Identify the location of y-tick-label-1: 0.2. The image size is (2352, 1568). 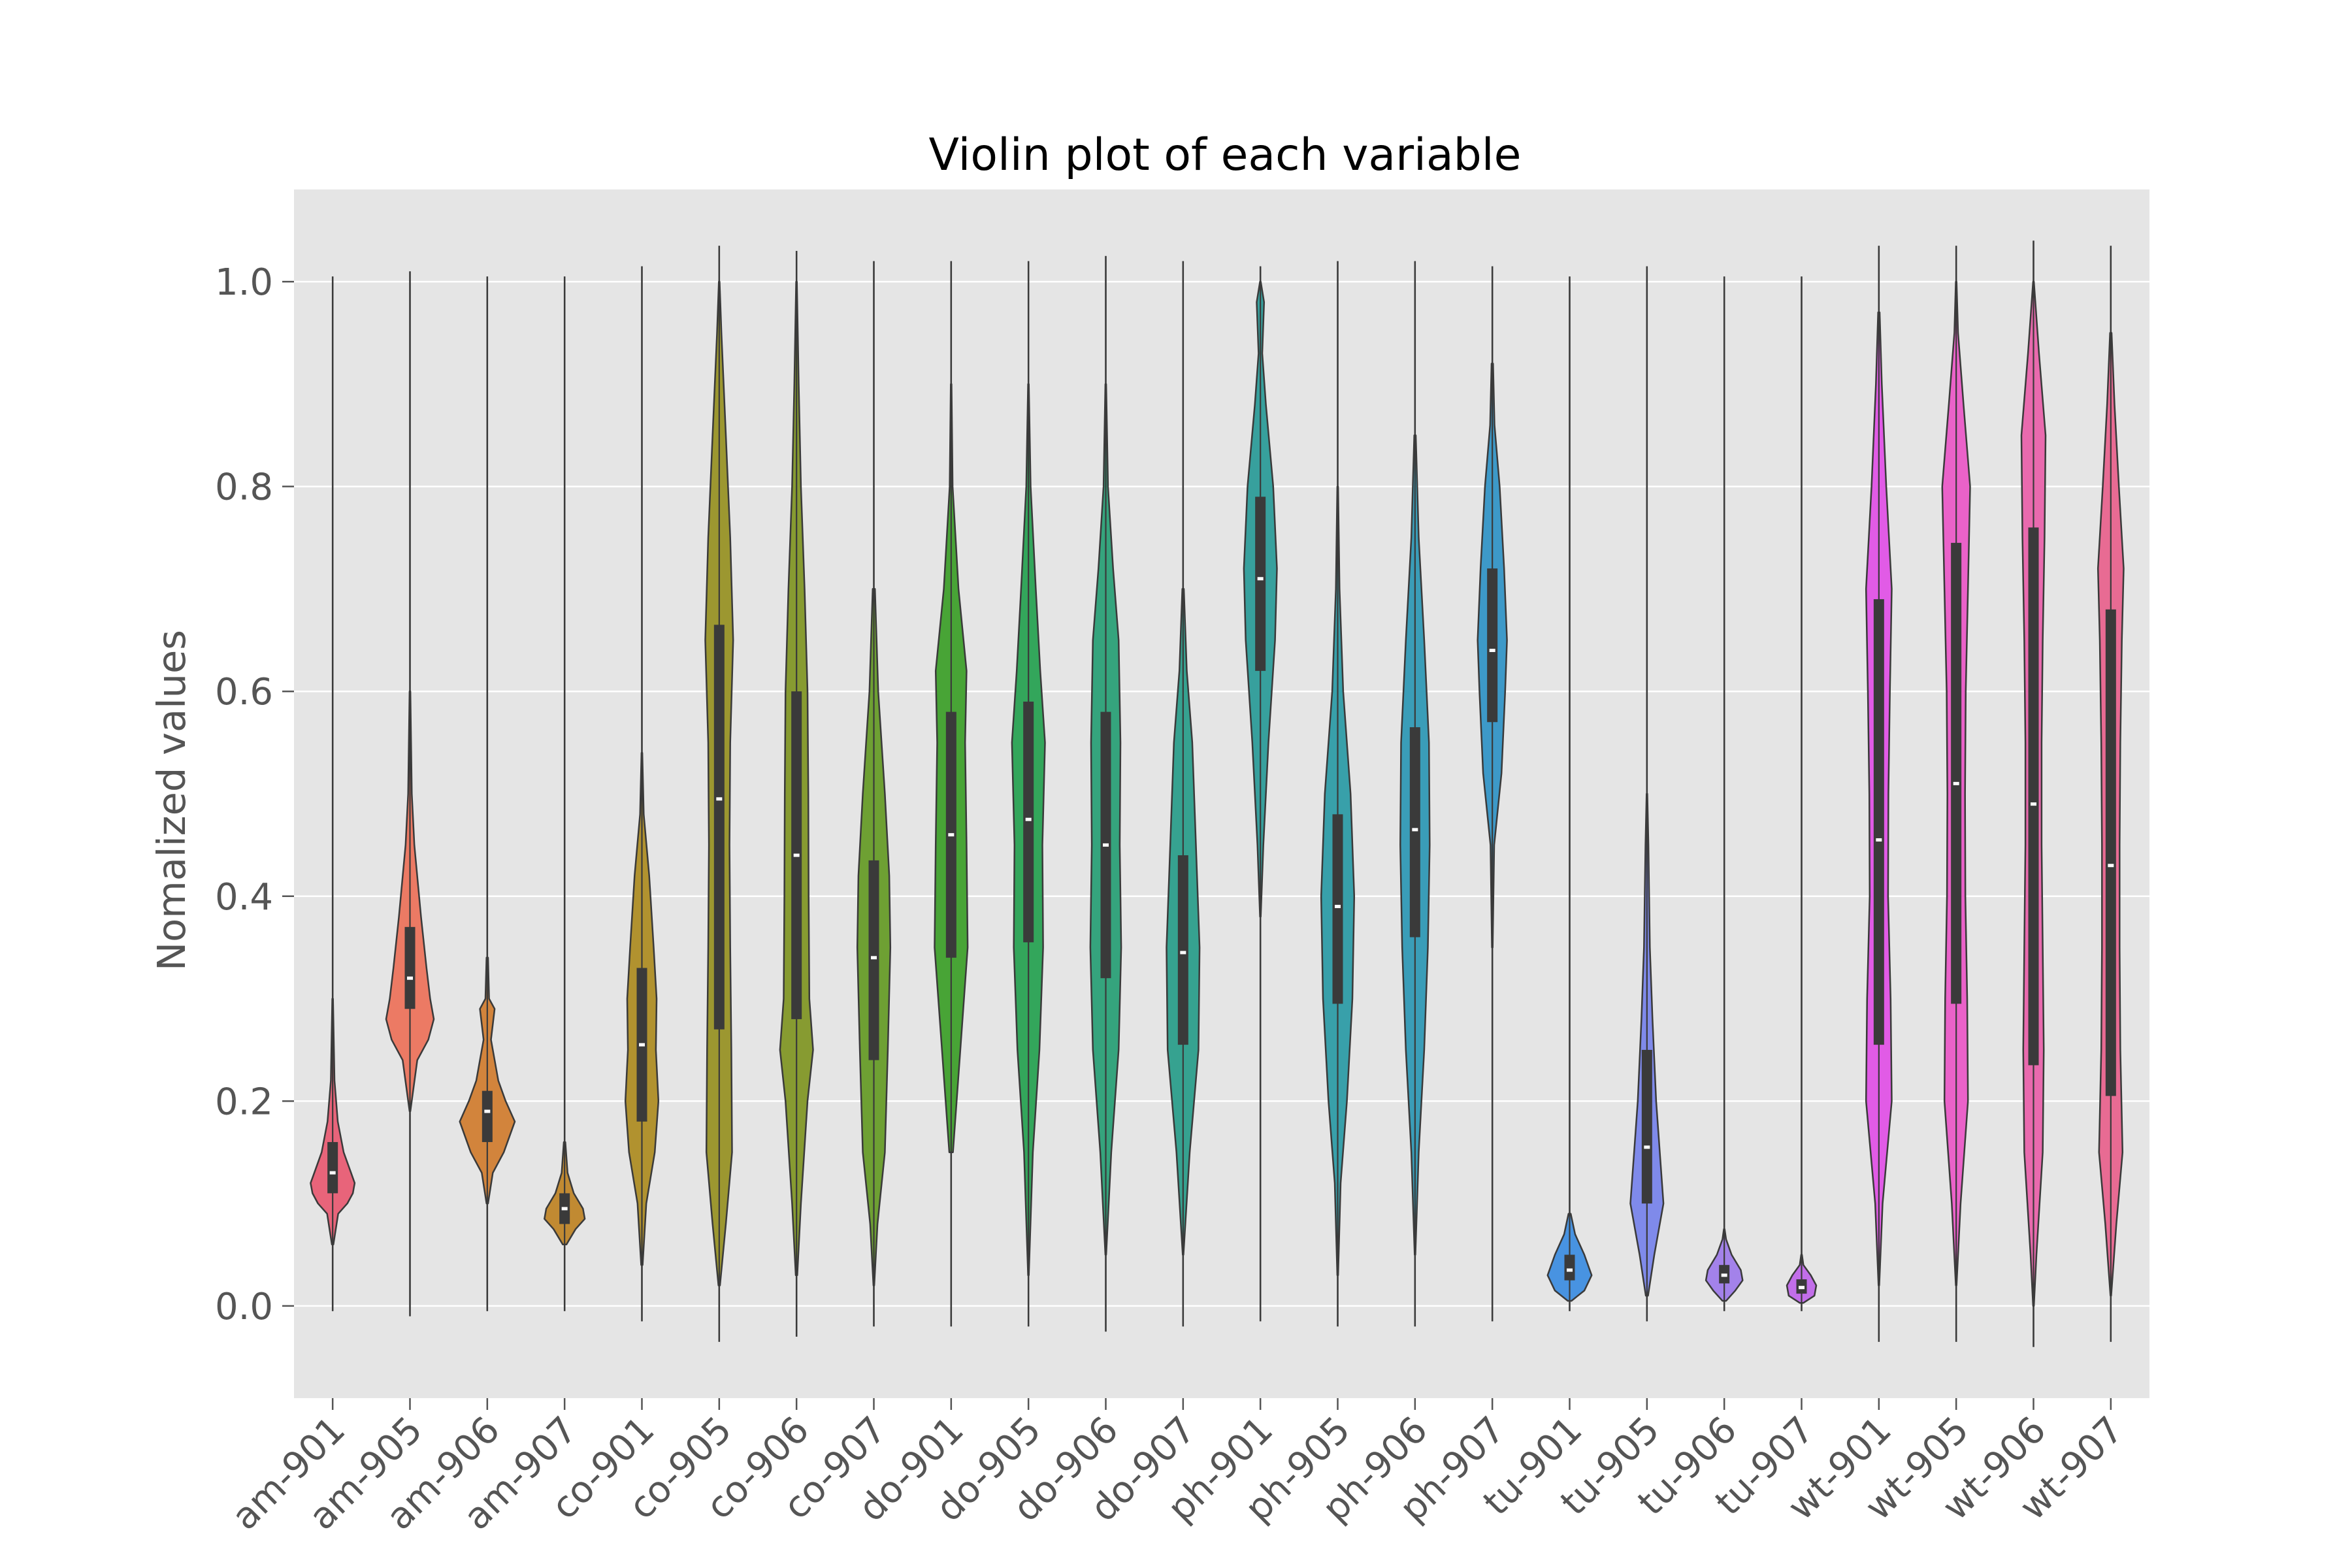
(244, 1102).